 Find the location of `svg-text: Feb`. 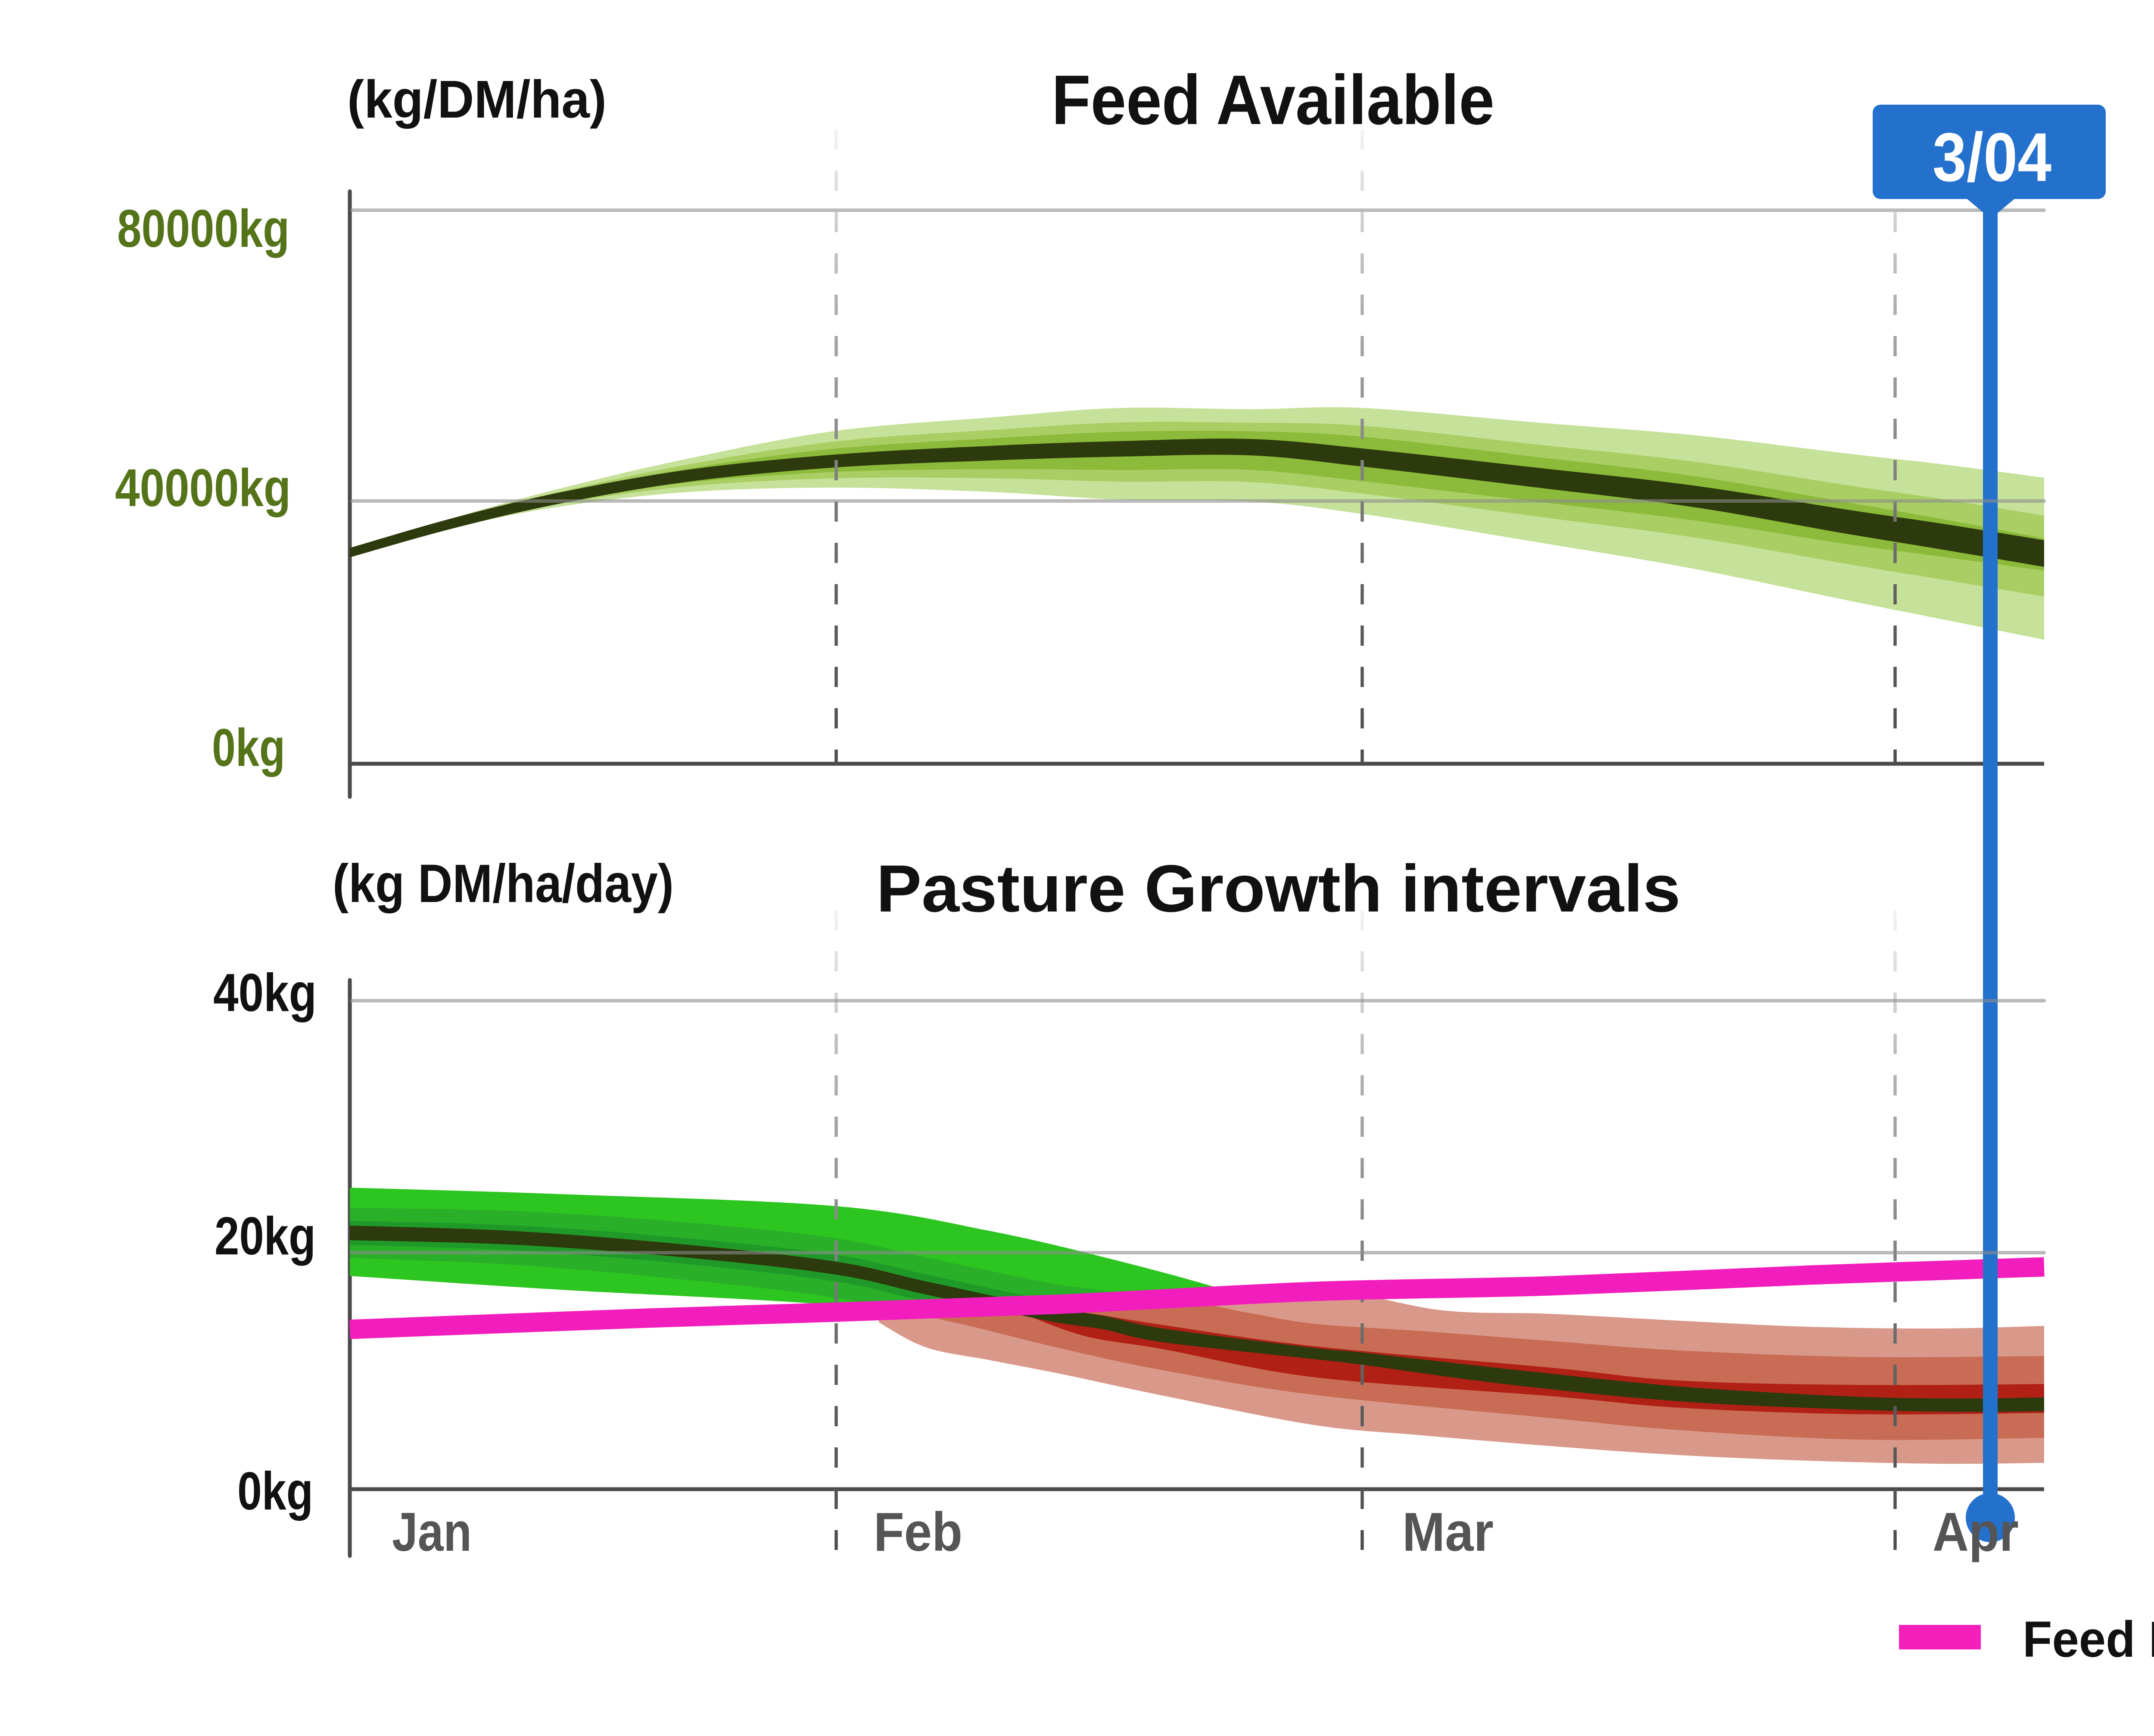

svg-text: Feb is located at coordinates (918, 1532).